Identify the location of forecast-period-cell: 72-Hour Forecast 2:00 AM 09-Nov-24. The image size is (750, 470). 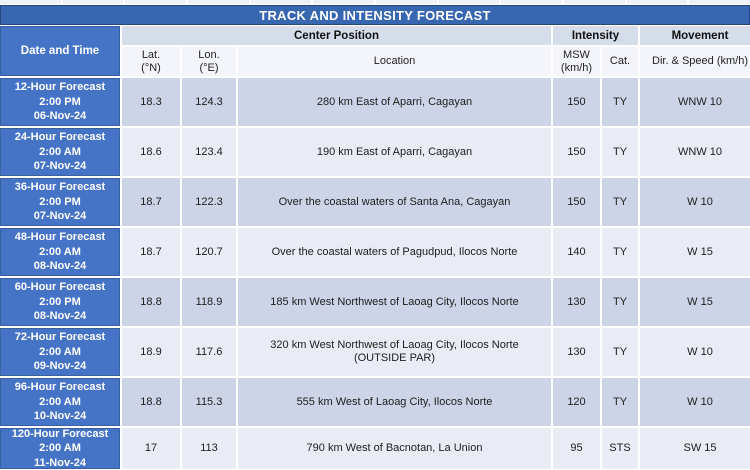
(60, 352).